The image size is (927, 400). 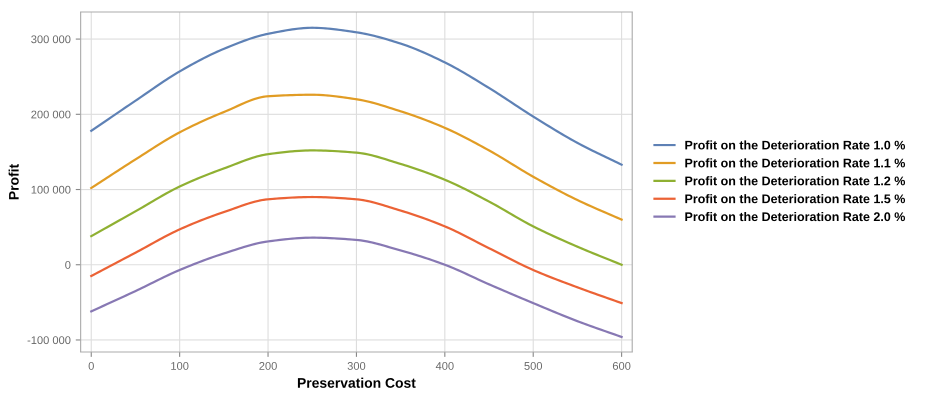 What do you see at coordinates (179, 366) in the screenshot?
I see `x-tick-label: 100` at bounding box center [179, 366].